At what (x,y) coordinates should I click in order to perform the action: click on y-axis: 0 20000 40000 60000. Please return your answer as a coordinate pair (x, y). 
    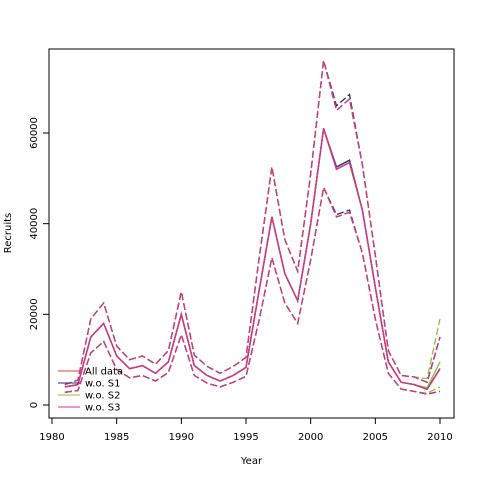
    Looking at the image, I should click on (39, 262).